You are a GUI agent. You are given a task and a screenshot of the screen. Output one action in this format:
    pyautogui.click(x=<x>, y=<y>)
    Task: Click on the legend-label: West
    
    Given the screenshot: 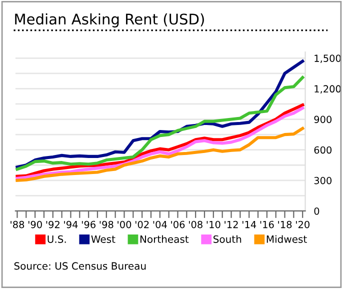 What is the action you would take?
    pyautogui.click(x=103, y=239)
    